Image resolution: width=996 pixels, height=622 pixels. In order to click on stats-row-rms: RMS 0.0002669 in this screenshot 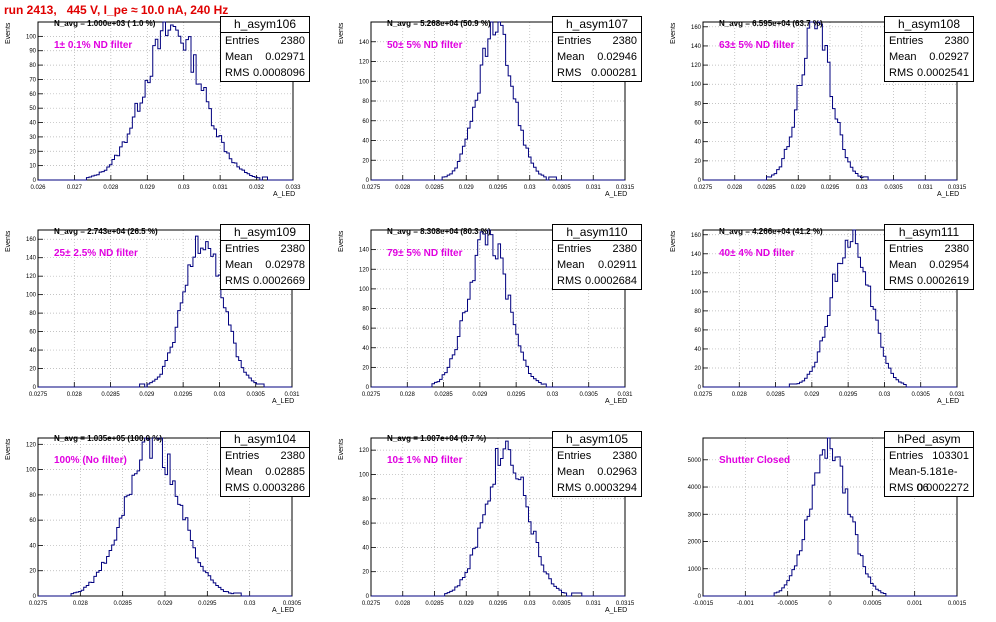, I will do `click(265, 281)`.